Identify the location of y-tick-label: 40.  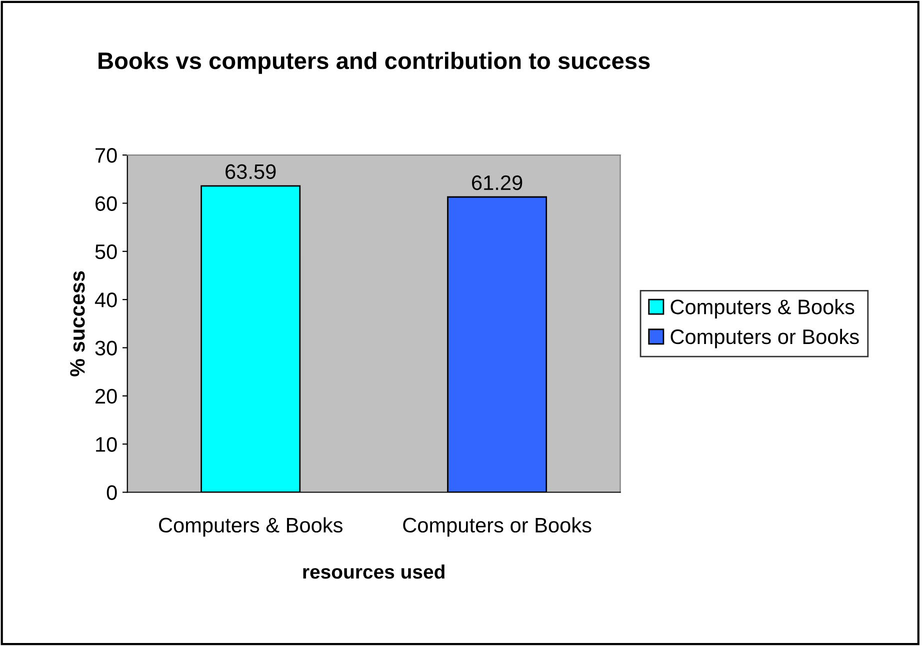
(105, 300).